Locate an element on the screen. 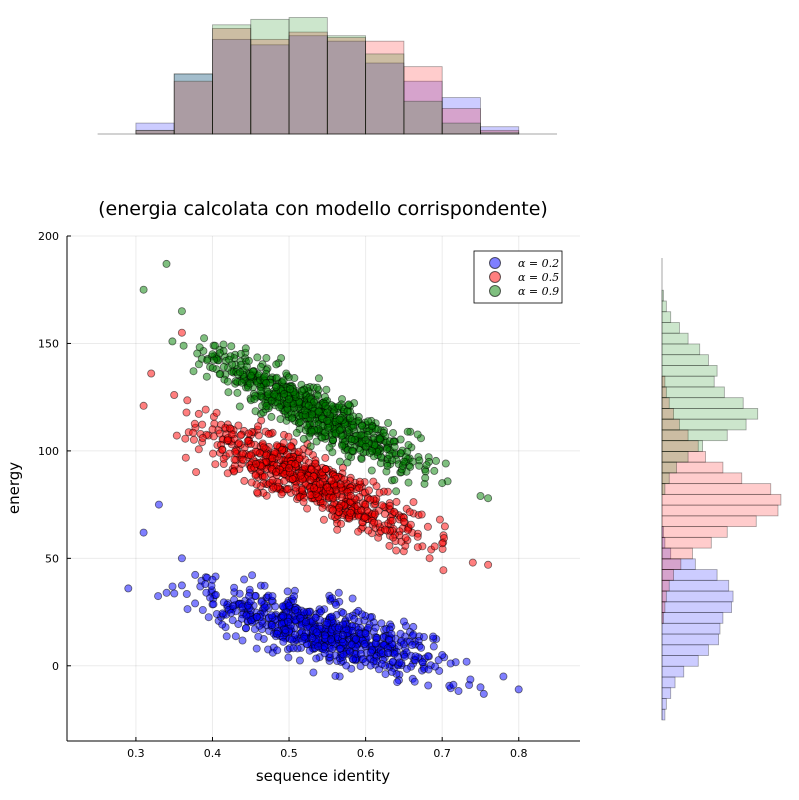  y-tick-label: 100 is located at coordinates (48, 451).